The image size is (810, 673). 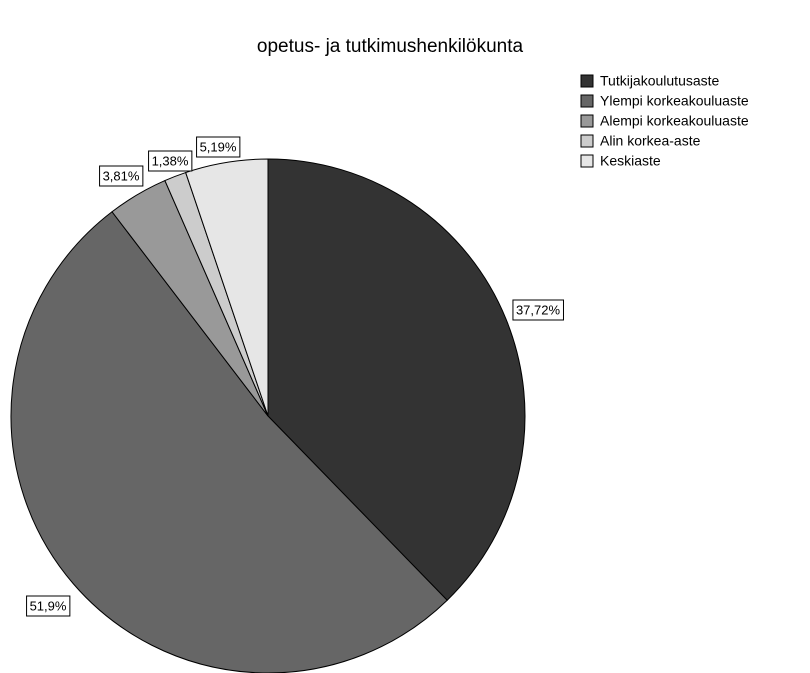 What do you see at coordinates (674, 121) in the screenshot?
I see `legend-label: Alempi korkeakouluaste` at bounding box center [674, 121].